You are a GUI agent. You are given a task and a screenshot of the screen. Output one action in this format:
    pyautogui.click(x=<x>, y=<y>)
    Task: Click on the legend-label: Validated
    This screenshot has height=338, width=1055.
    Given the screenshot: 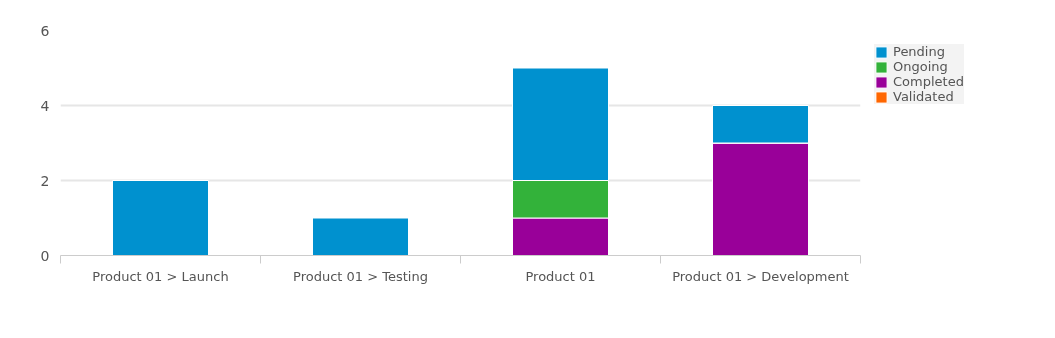 What is the action you would take?
    pyautogui.click(x=923, y=96)
    